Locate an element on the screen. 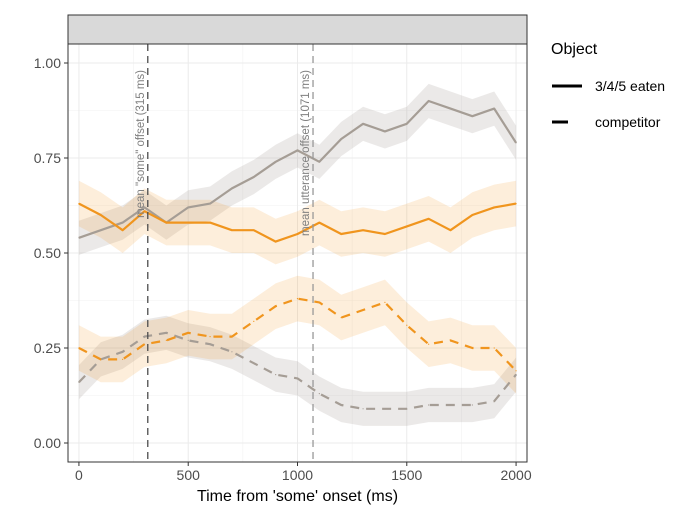 The height and width of the screenshot is (514, 696). y-tick-label: 1.00 is located at coordinates (47, 63).